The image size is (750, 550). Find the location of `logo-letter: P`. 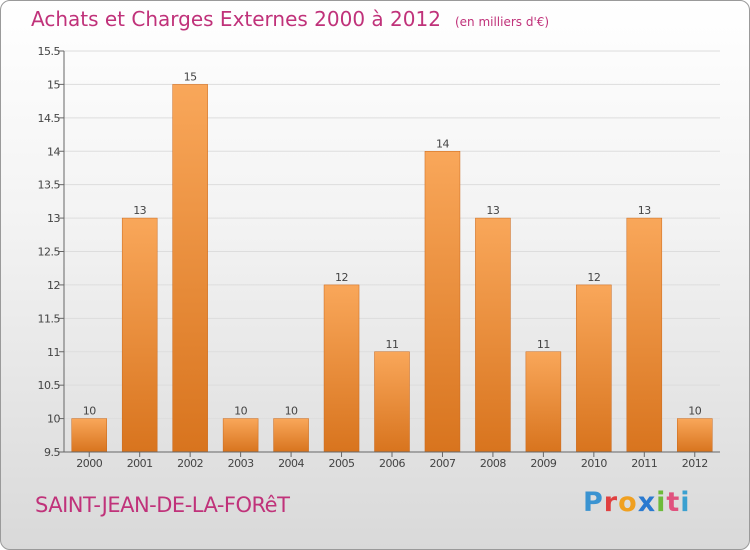

logo-letter: P is located at coordinates (593, 502).